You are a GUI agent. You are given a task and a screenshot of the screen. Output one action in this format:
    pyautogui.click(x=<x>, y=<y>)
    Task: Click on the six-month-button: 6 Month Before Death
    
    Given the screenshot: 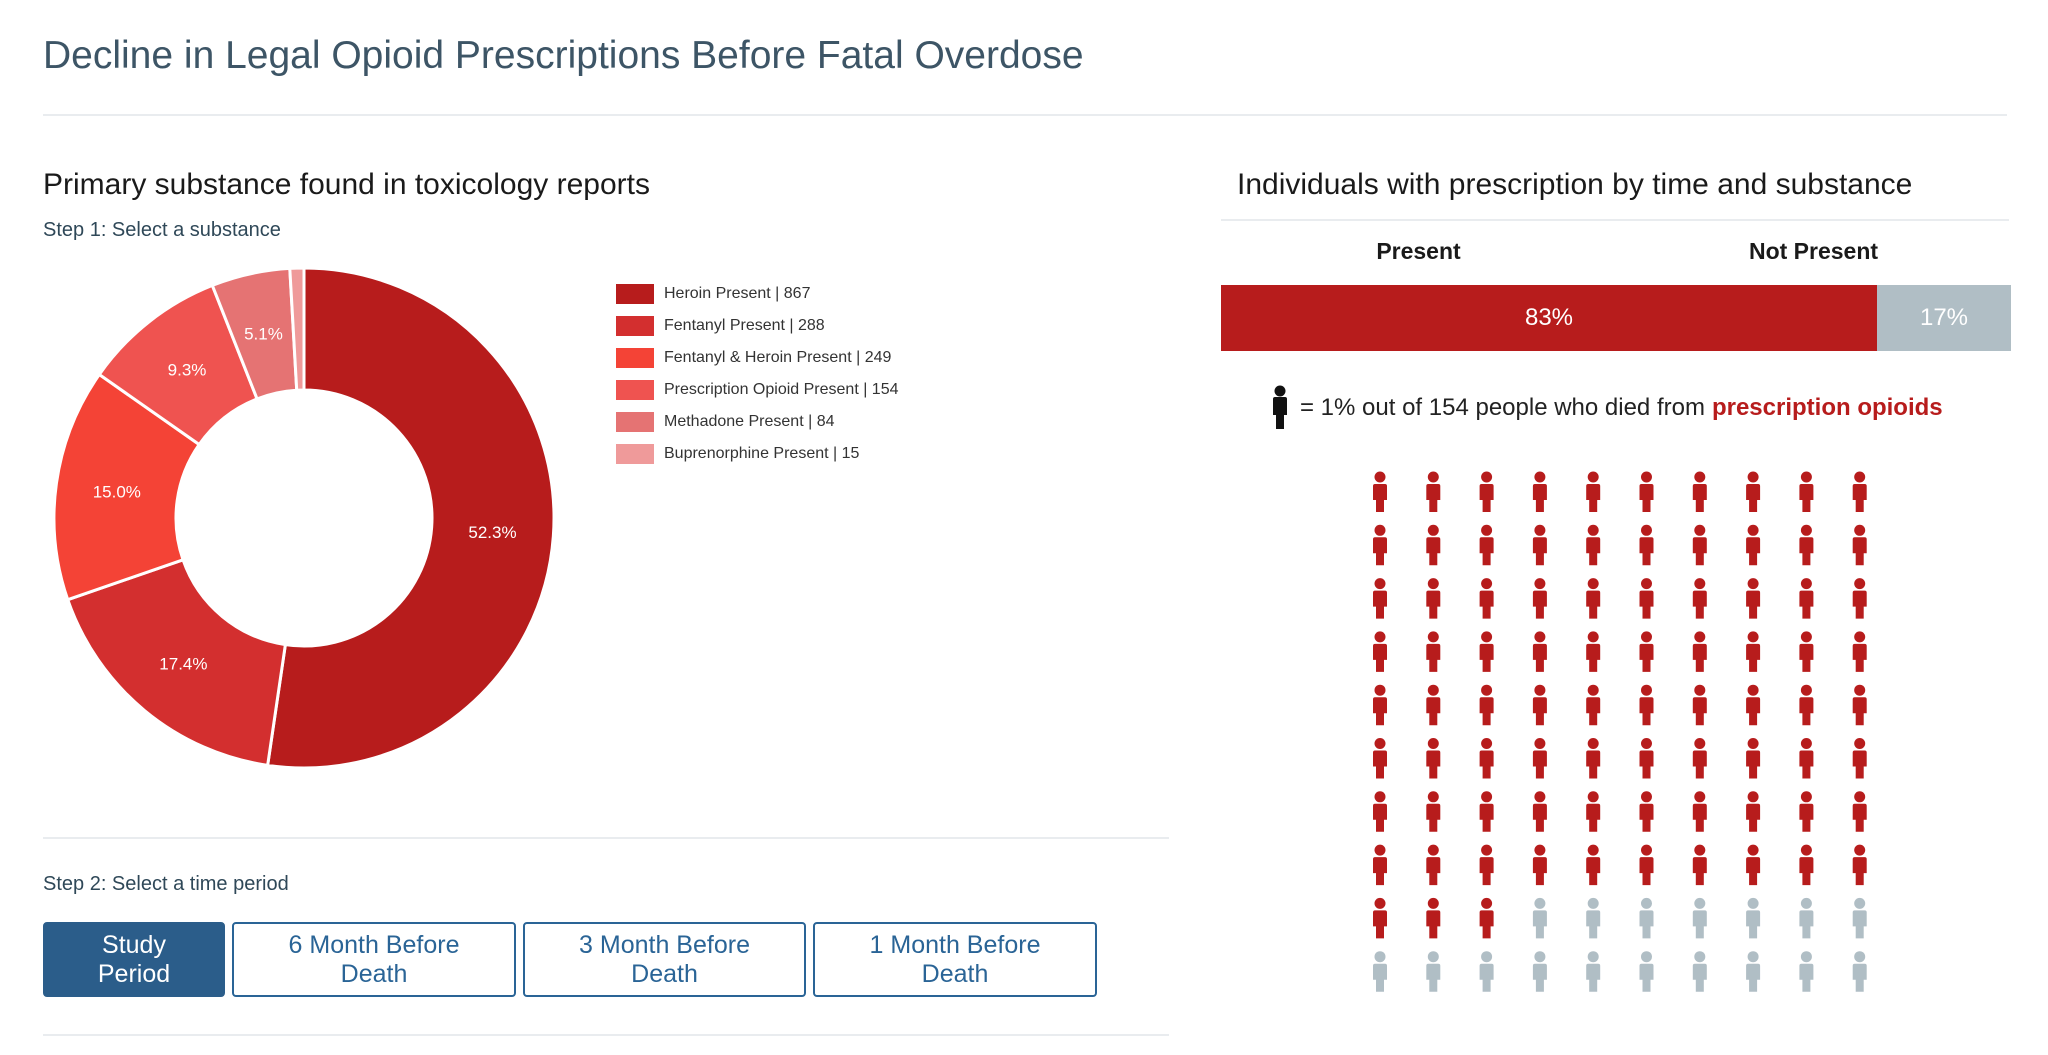 What is the action you would take?
    pyautogui.click(x=374, y=959)
    